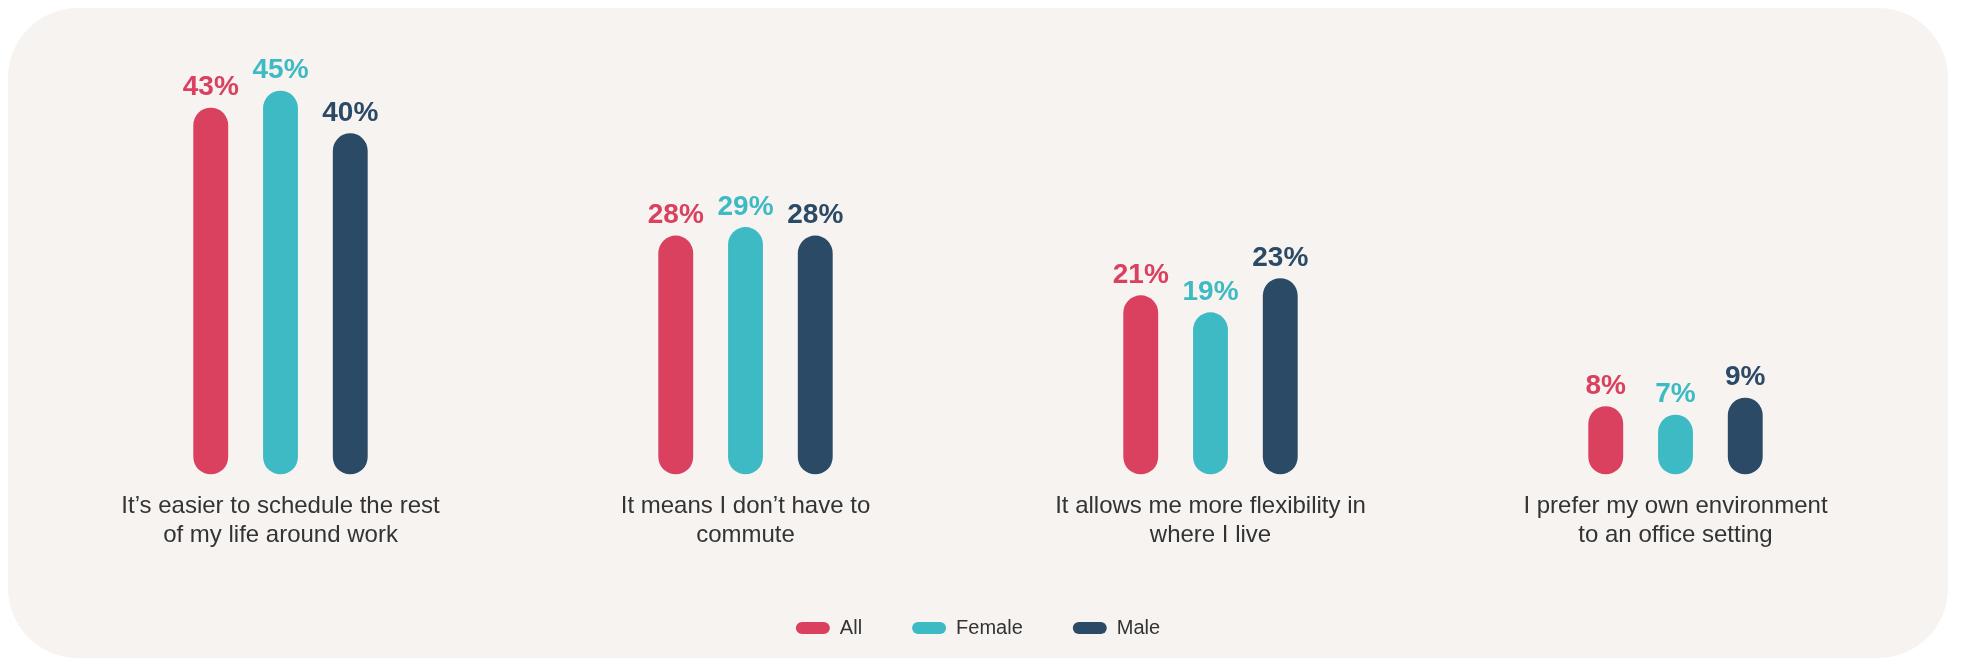 Image resolution: width=1964 pixels, height=672 pixels. I want to click on data-label: 8%, so click(1606, 384).